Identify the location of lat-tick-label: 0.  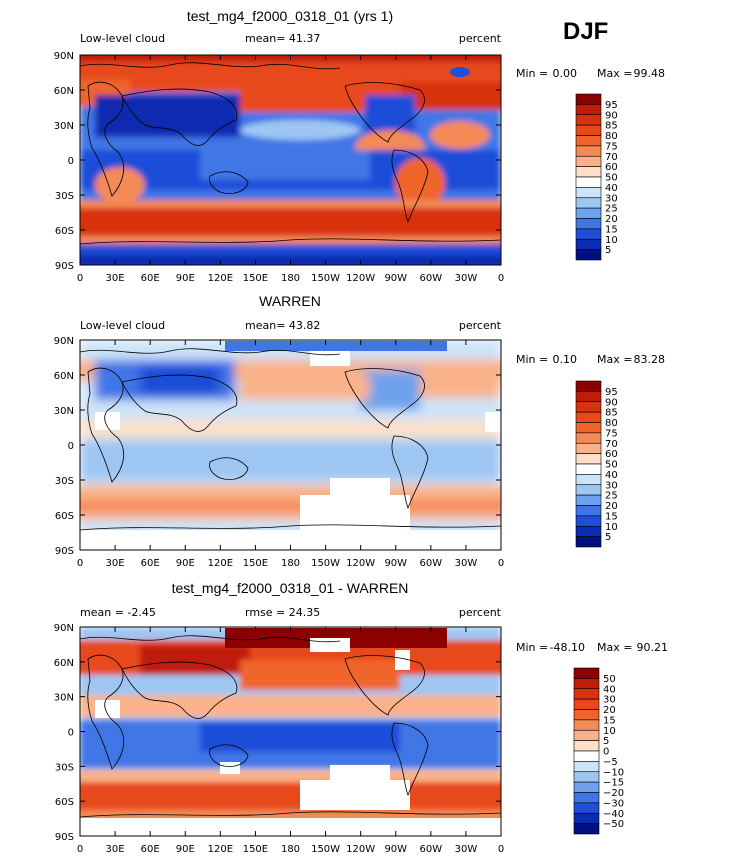
(71, 446).